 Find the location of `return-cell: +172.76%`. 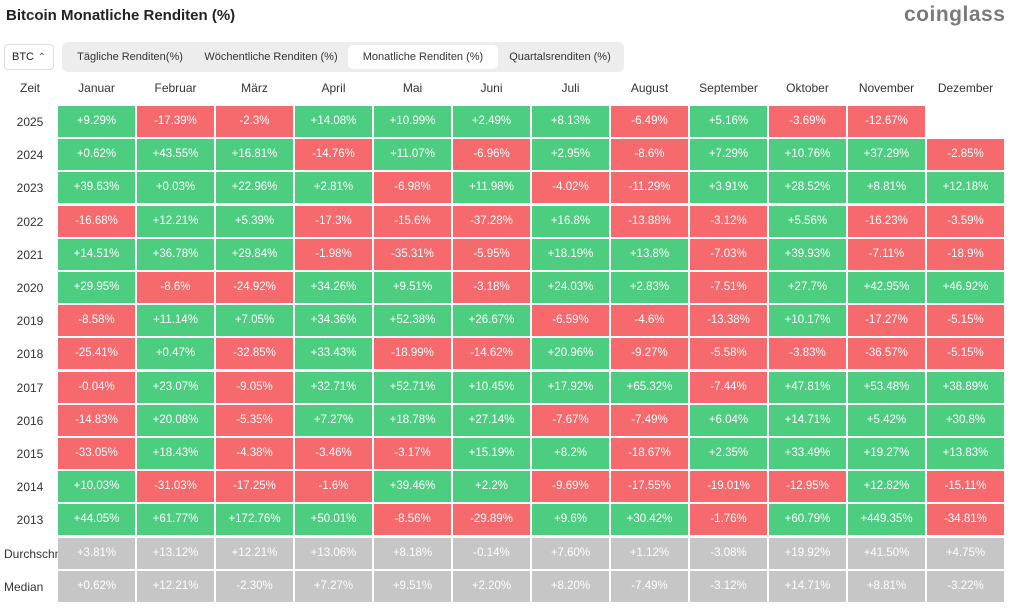

return-cell: +172.76% is located at coordinates (254, 520).